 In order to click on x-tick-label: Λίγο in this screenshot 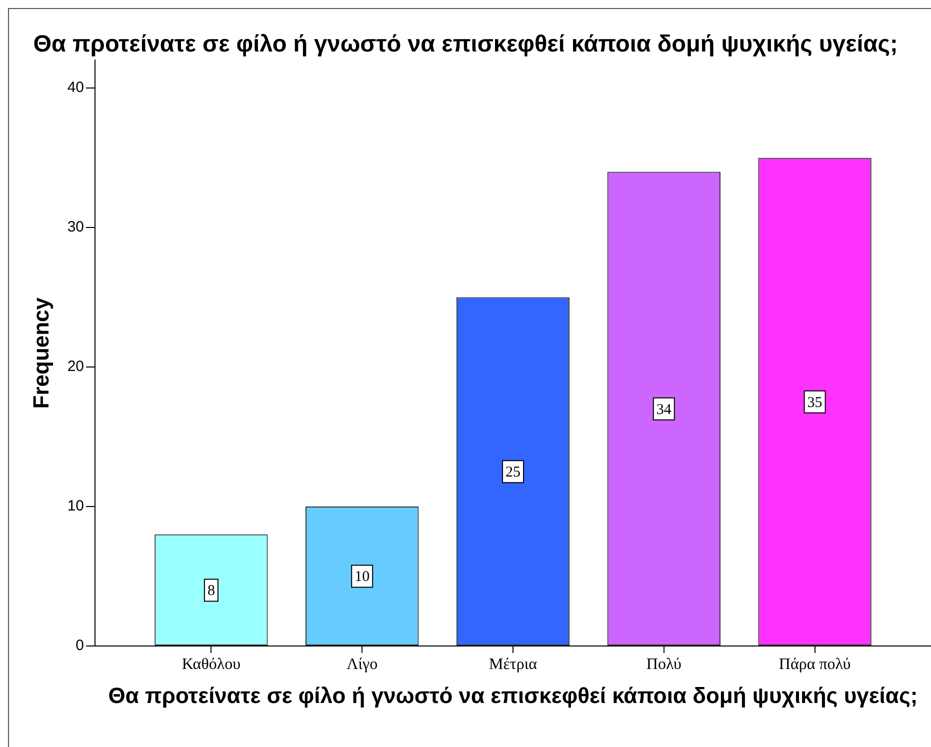, I will do `click(362, 664)`.